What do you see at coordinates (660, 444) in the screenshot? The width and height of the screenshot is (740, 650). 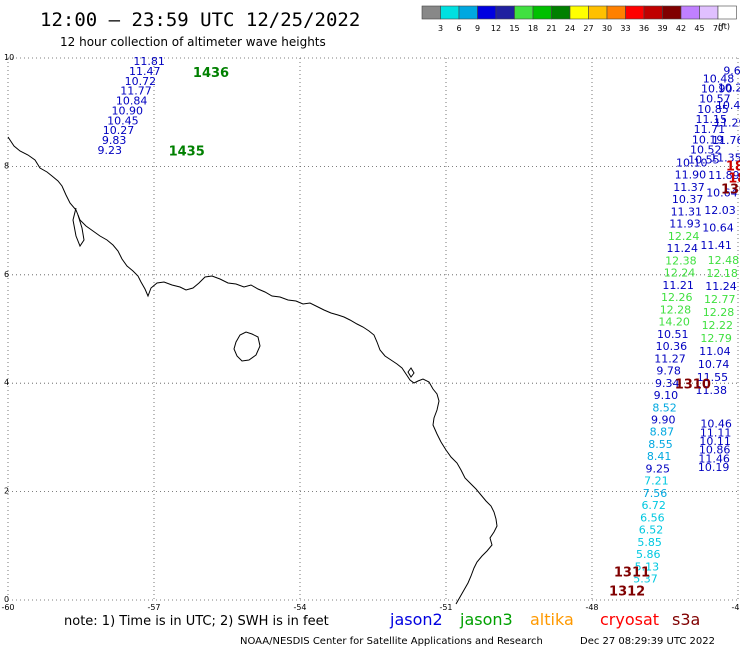 I see `wave-height-value: 8.55` at bounding box center [660, 444].